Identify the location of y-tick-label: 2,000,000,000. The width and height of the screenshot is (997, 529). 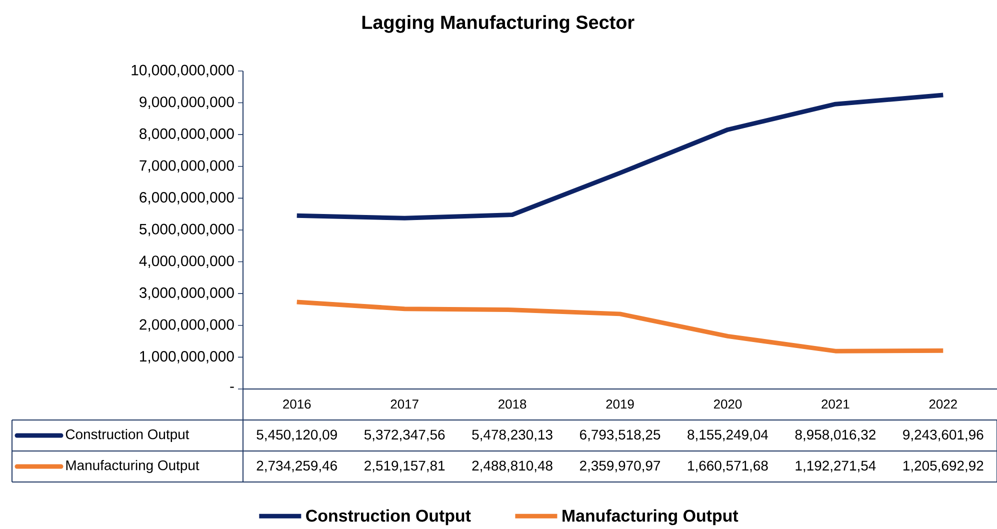
(187, 325).